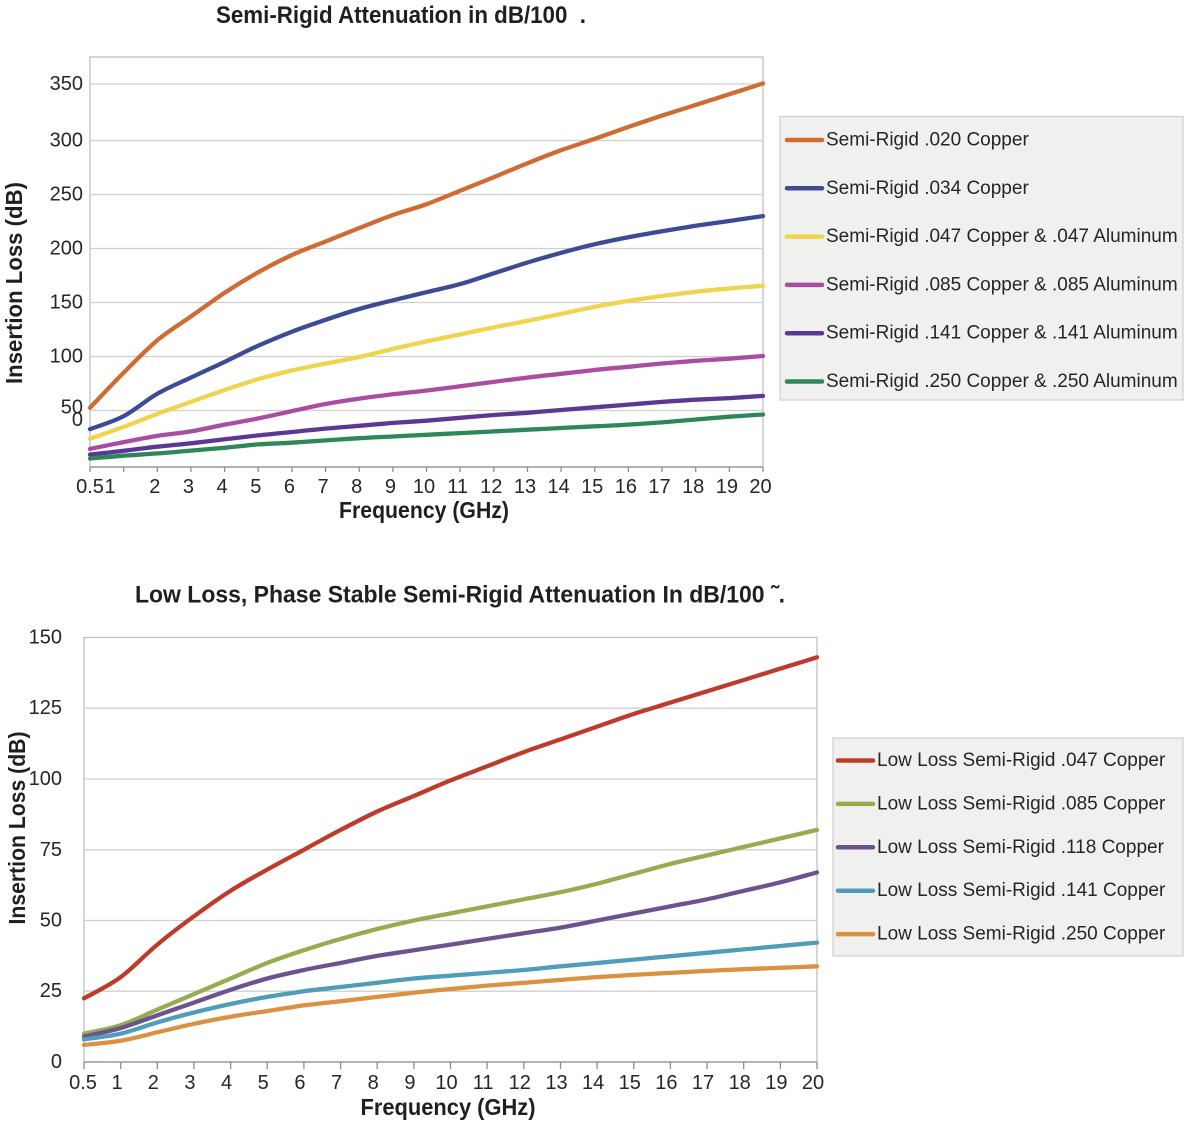 This screenshot has height=1127, width=1200. What do you see at coordinates (1002, 333) in the screenshot?
I see `svg-text:Semi-Rigid .141 Copper & .141: Semi-Rigid .141 Copper & .141 Aluminum` at bounding box center [1002, 333].